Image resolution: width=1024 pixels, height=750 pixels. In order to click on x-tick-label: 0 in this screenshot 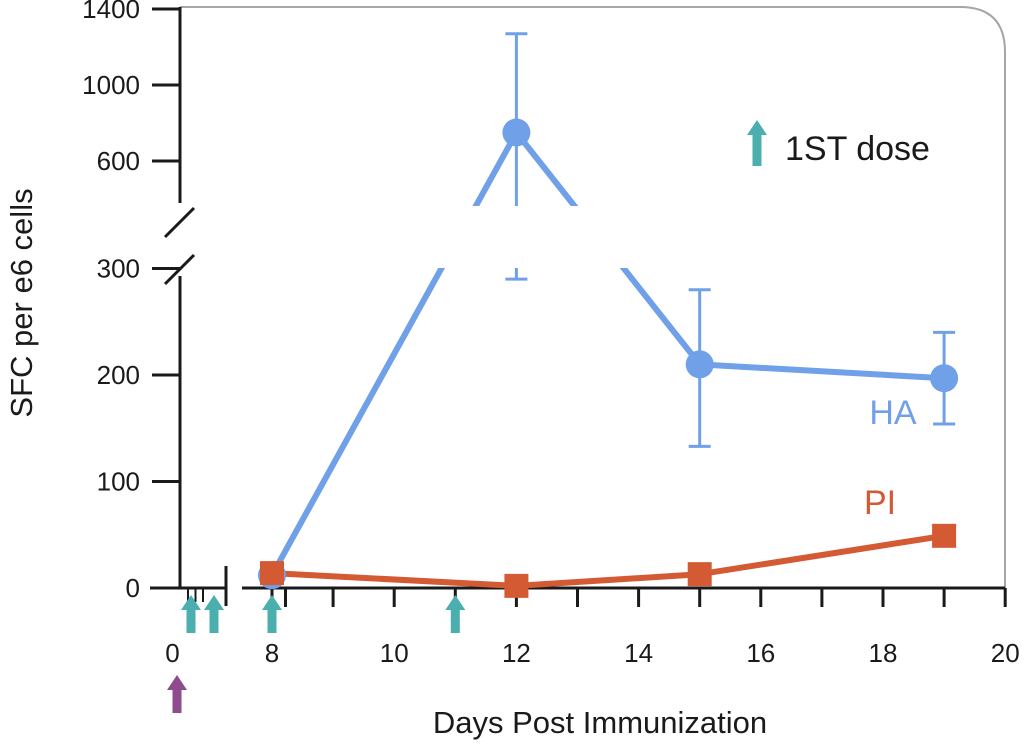, I will do `click(172, 653)`.